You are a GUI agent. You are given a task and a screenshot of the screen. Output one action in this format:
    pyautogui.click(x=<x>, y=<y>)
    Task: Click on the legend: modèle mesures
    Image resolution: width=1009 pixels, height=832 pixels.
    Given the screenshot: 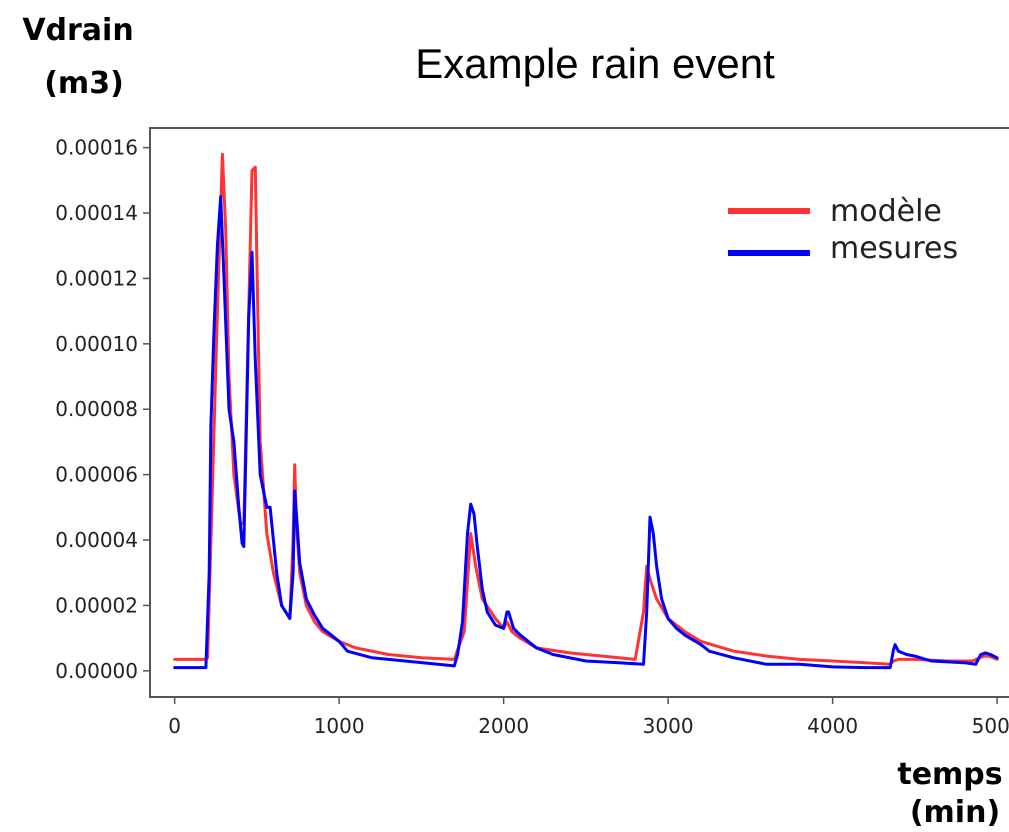 What is the action you would take?
    pyautogui.click(x=843, y=230)
    